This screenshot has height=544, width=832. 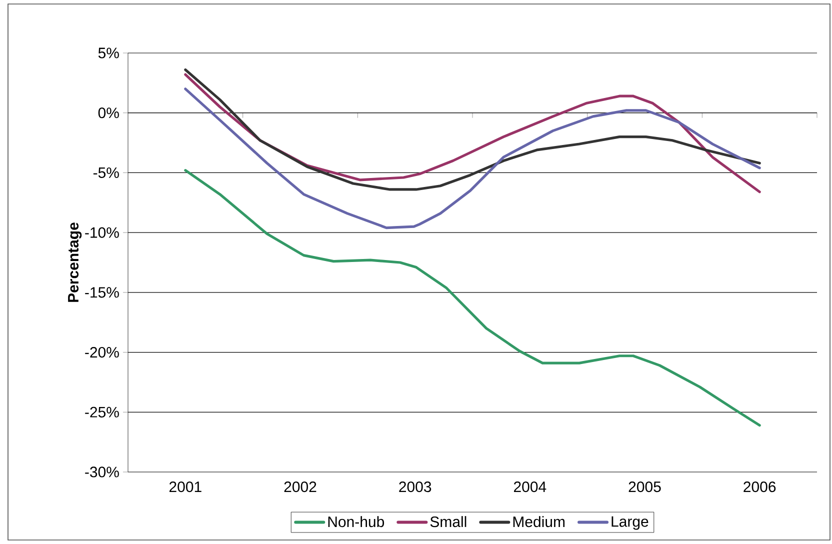 I want to click on y-tick-label: -5%, so click(x=106, y=172).